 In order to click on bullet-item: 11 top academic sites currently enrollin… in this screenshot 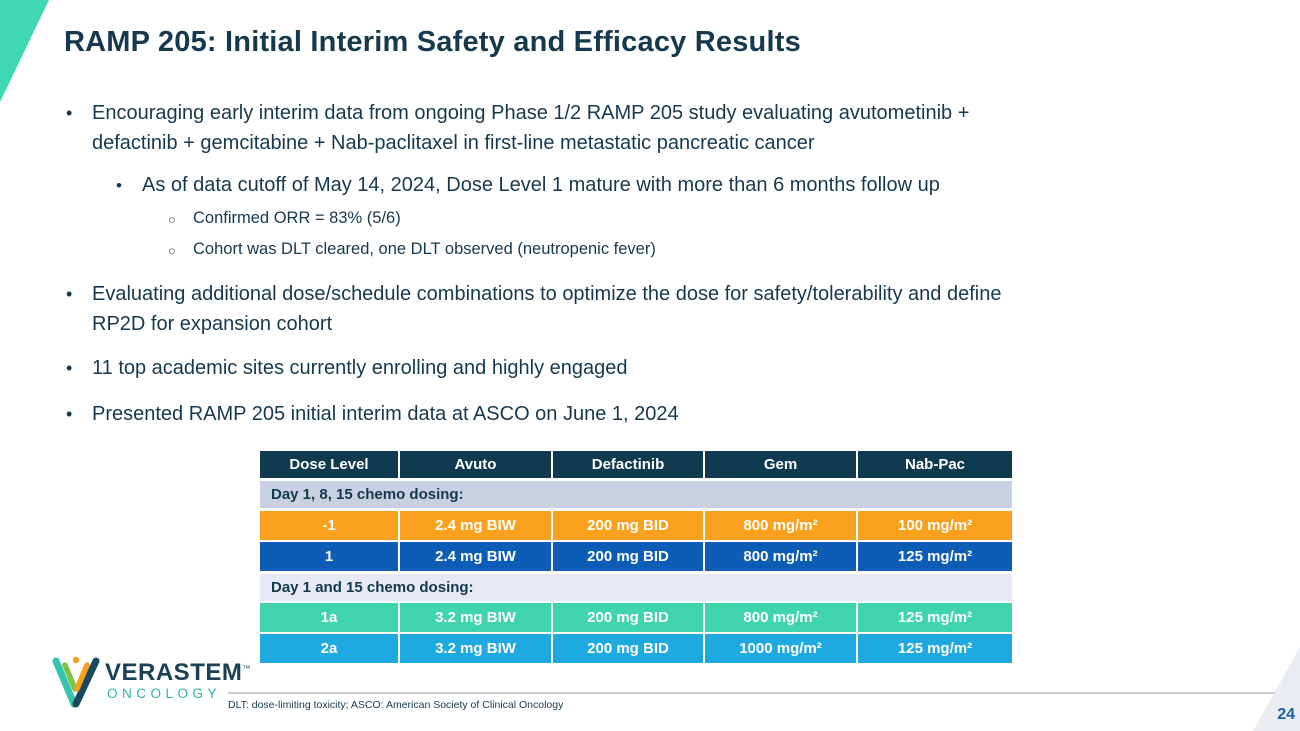, I will do `click(655, 368)`.